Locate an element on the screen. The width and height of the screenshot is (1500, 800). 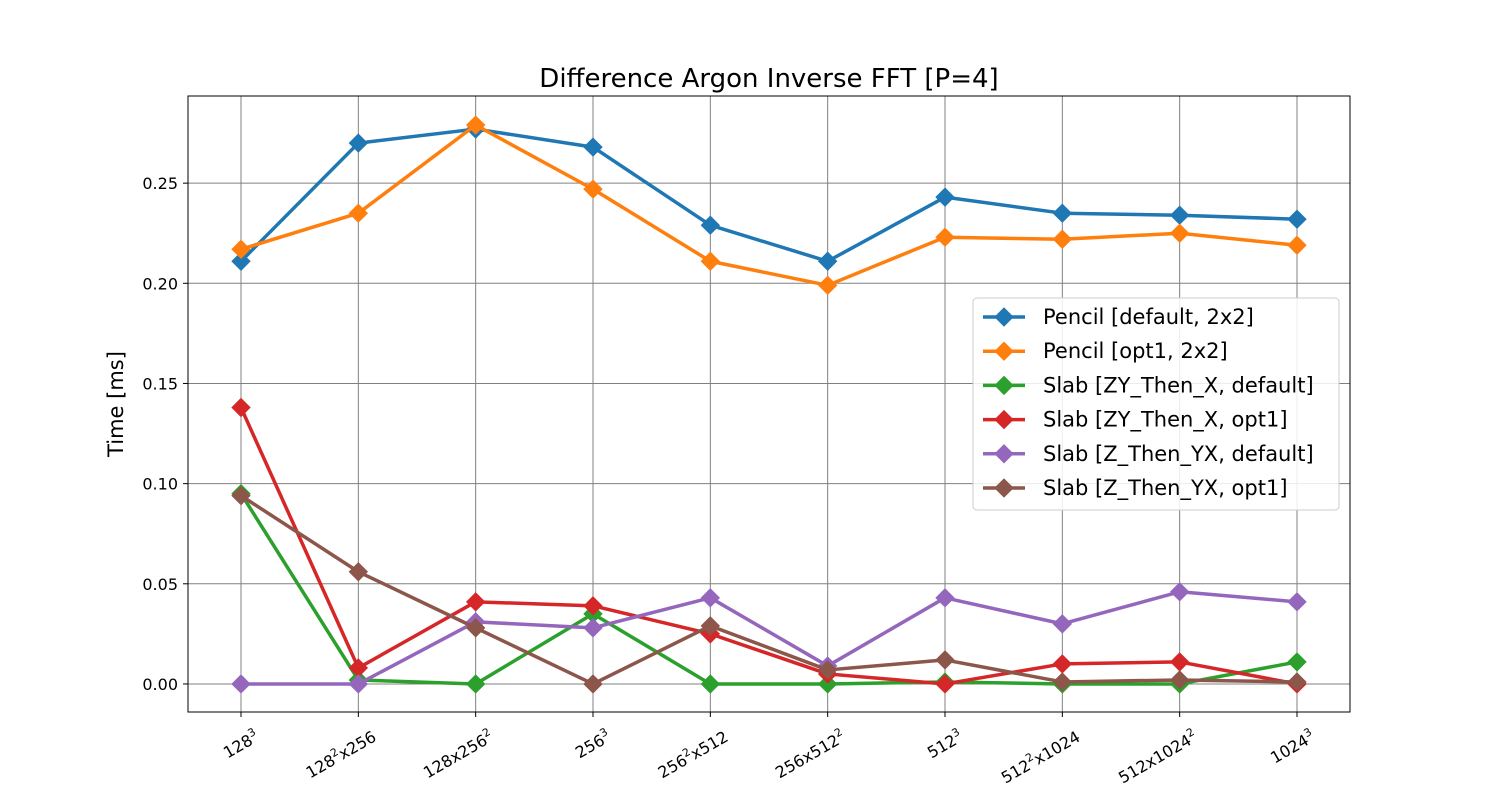
y-tick-label: 0.15 is located at coordinates (160, 383).